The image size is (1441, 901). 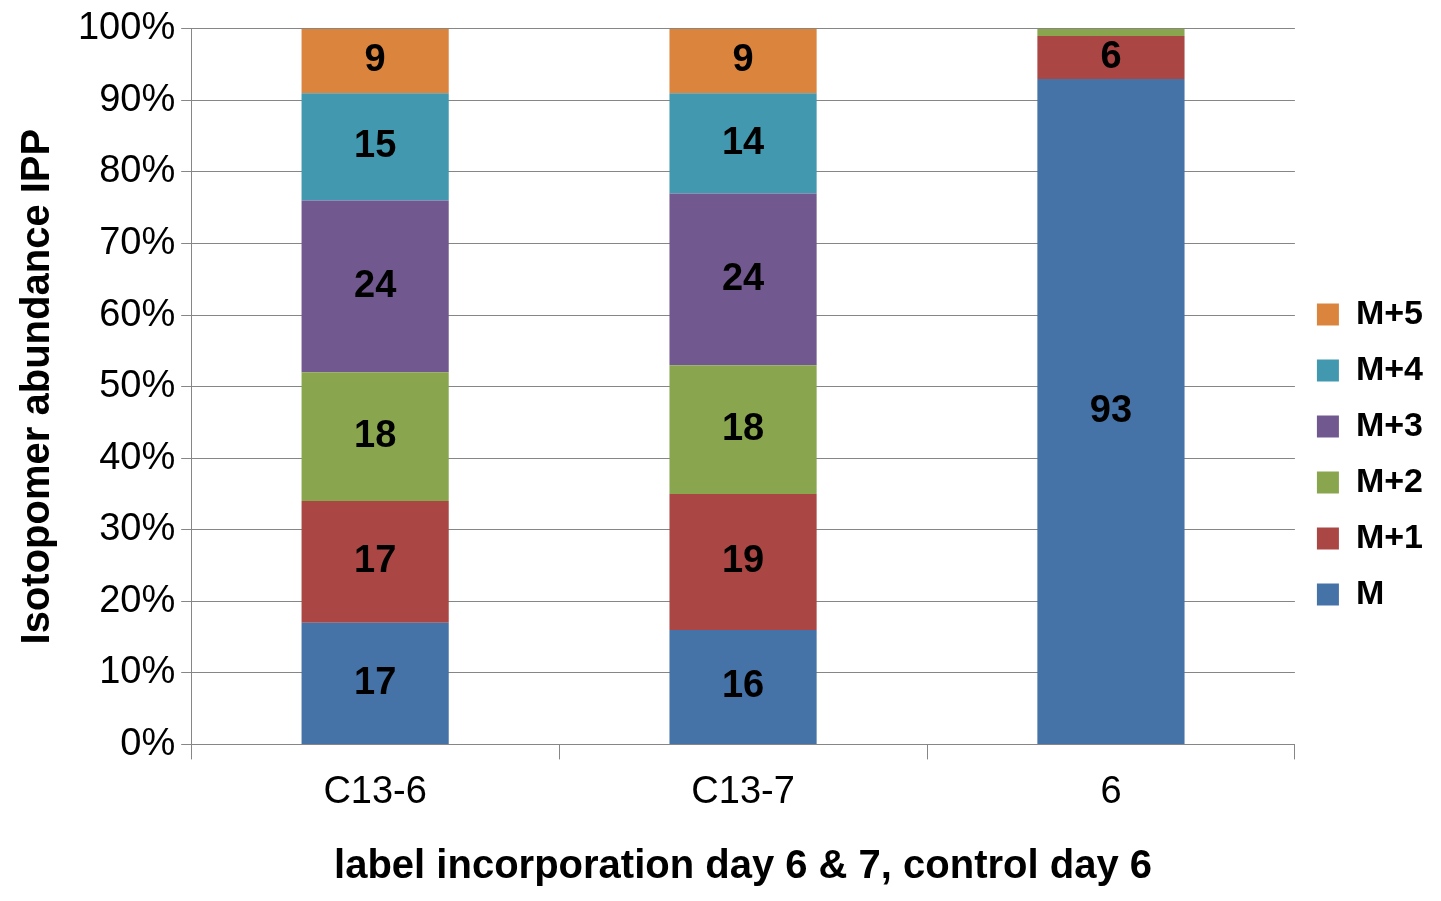 I want to click on y-tick-label: 0%, so click(x=148, y=741).